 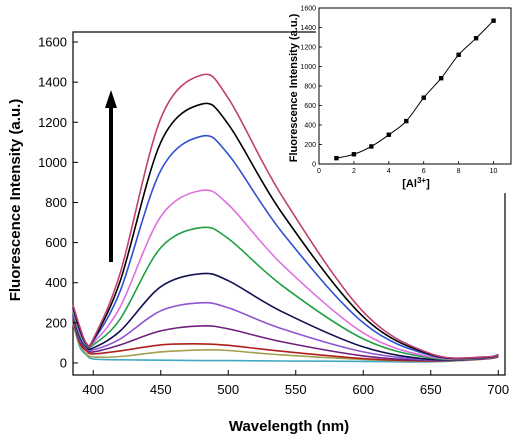 I want to click on inset-fit-line, so click(x=415, y=89).